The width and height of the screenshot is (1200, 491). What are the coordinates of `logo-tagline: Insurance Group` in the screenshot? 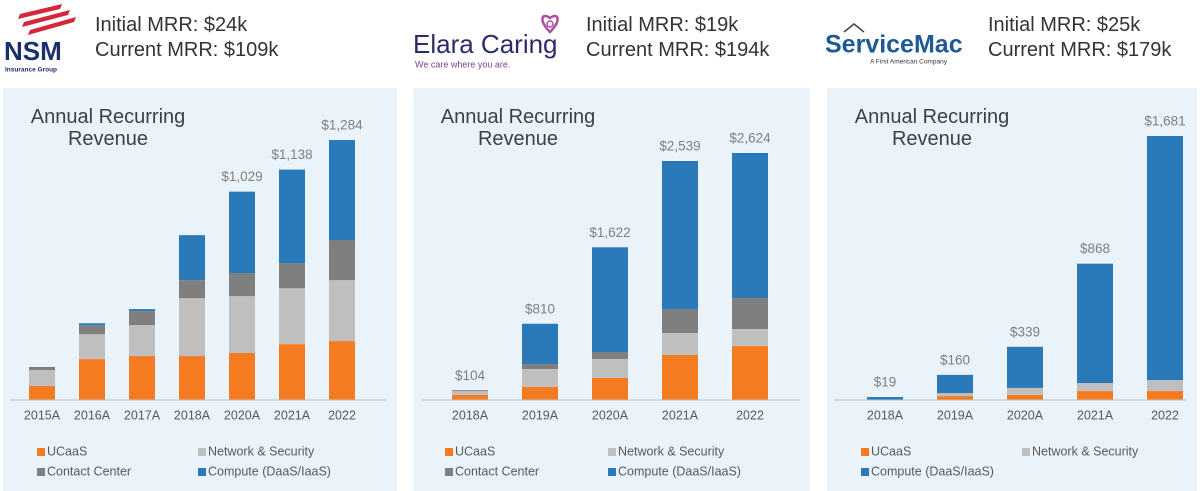 It's located at (31, 70).